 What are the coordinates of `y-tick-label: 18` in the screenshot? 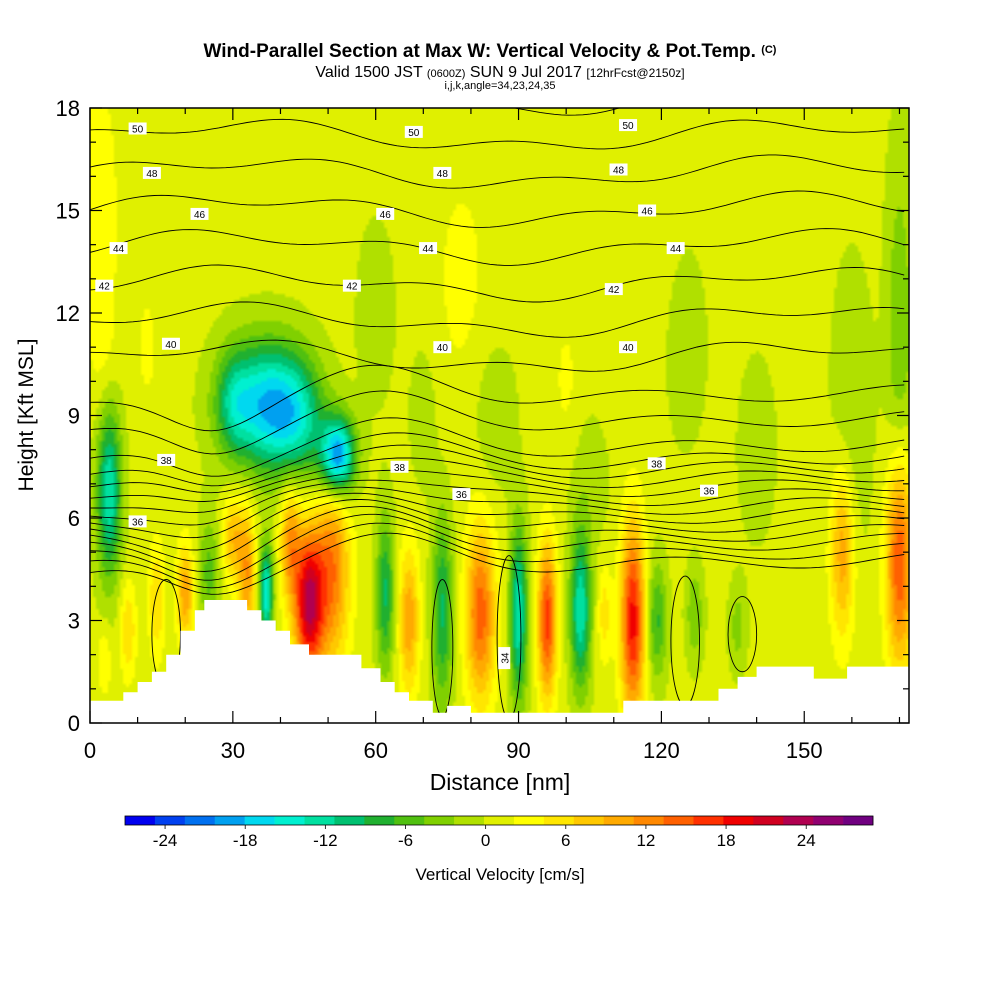 It's located at (68, 108).